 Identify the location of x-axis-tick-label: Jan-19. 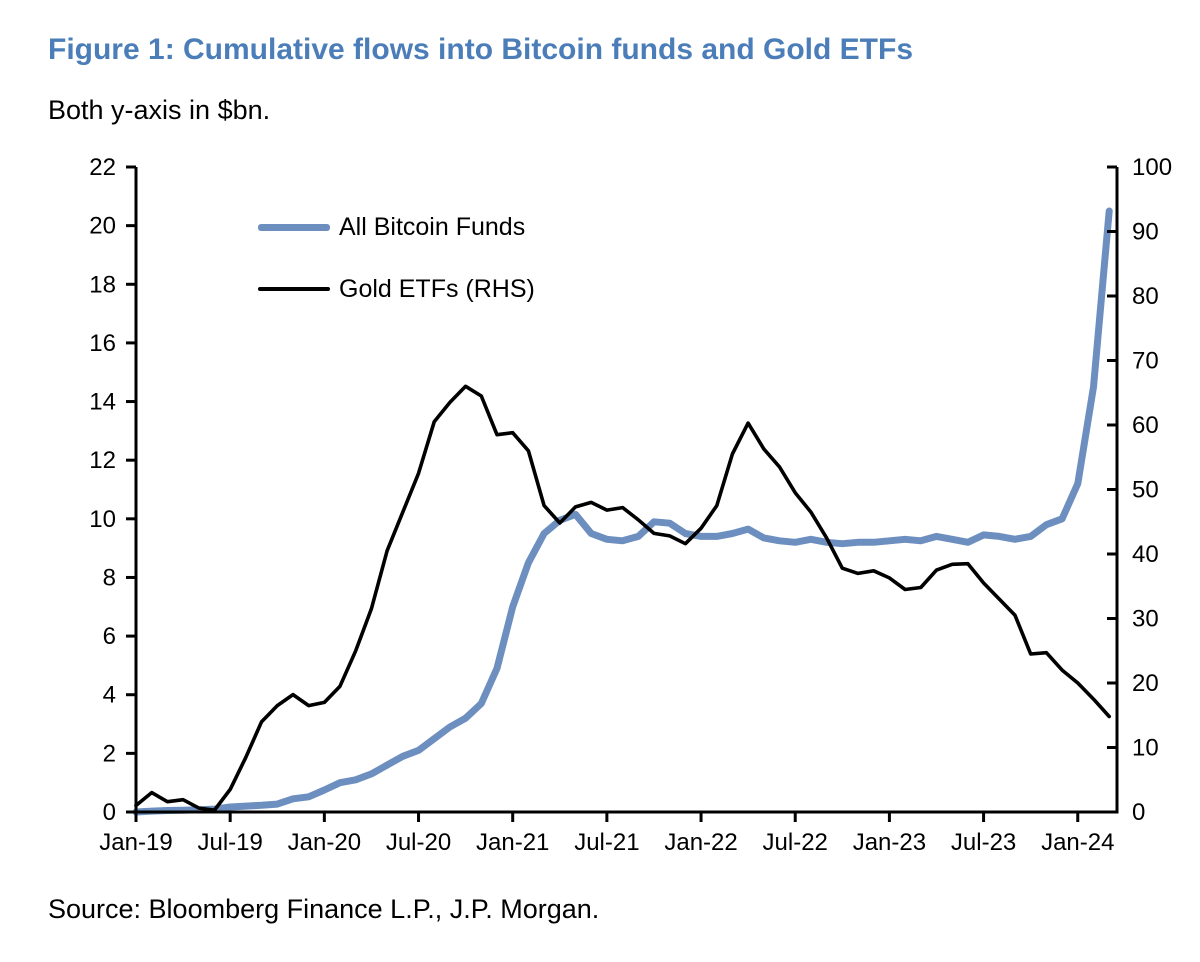
(135, 842).